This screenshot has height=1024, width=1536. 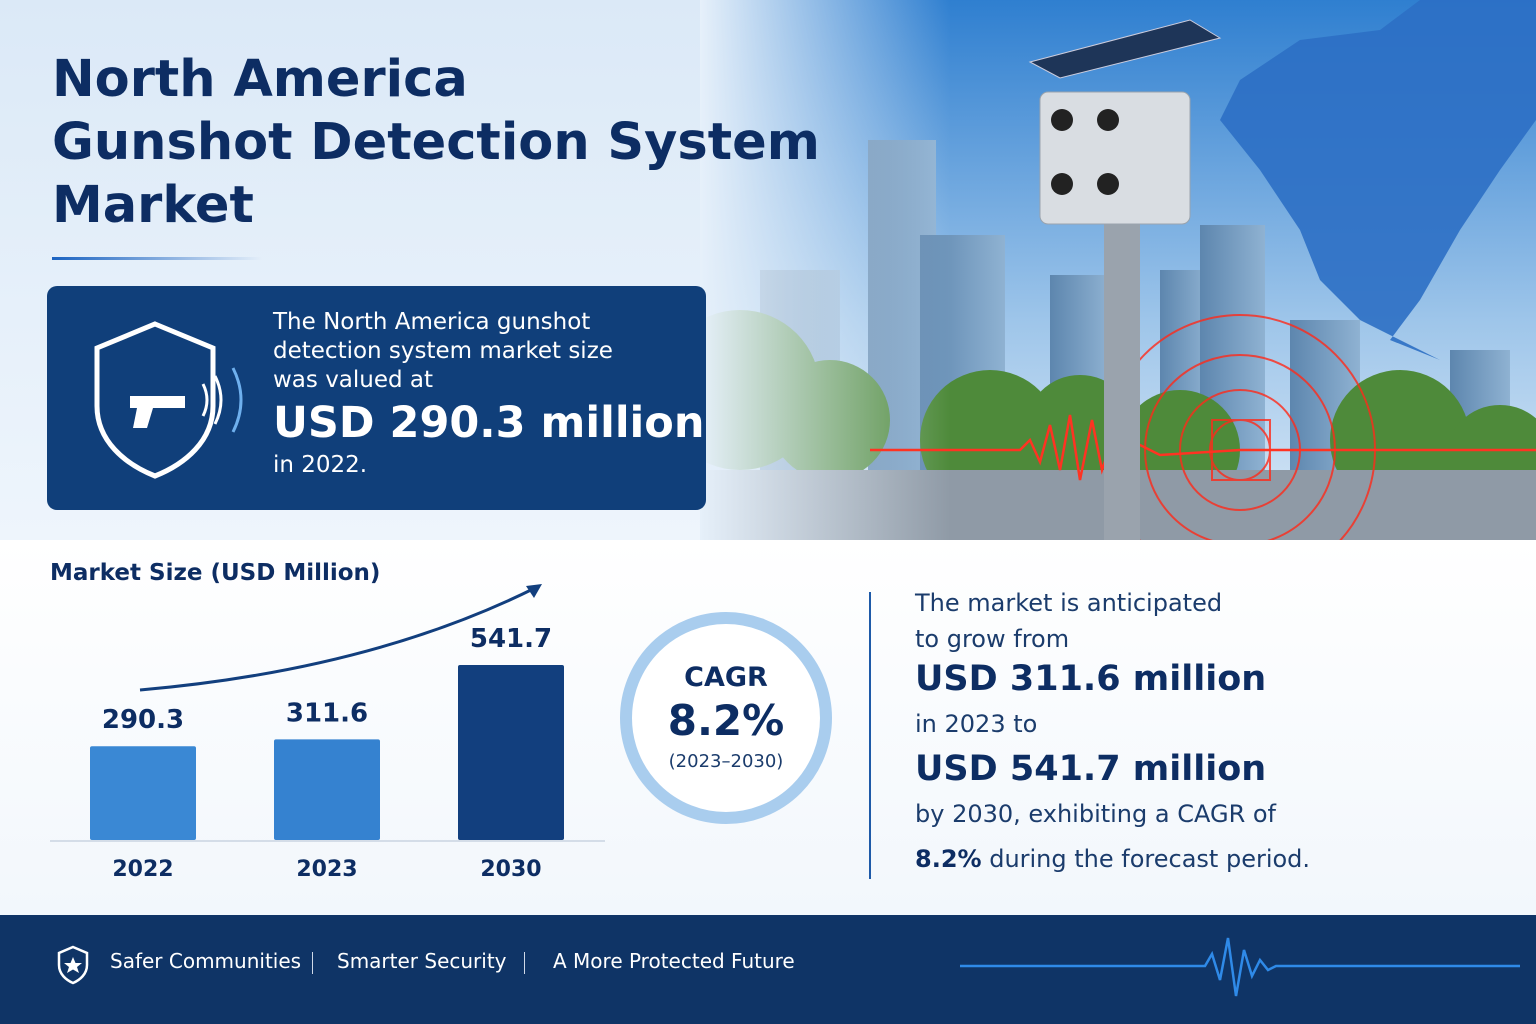 I want to click on value-label: 290.3, so click(x=143, y=720).